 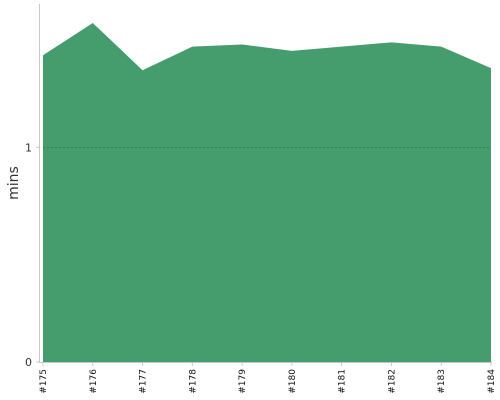 I want to click on x-tick-label-177: #177, so click(x=144, y=381).